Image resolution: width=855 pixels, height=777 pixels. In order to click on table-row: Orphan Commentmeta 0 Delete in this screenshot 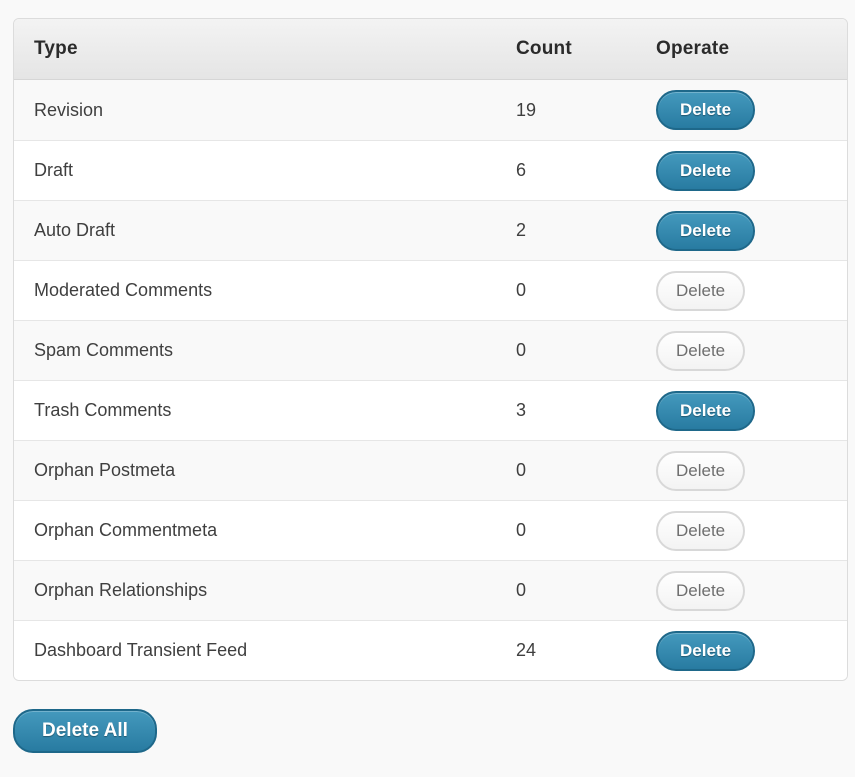, I will do `click(430, 530)`.